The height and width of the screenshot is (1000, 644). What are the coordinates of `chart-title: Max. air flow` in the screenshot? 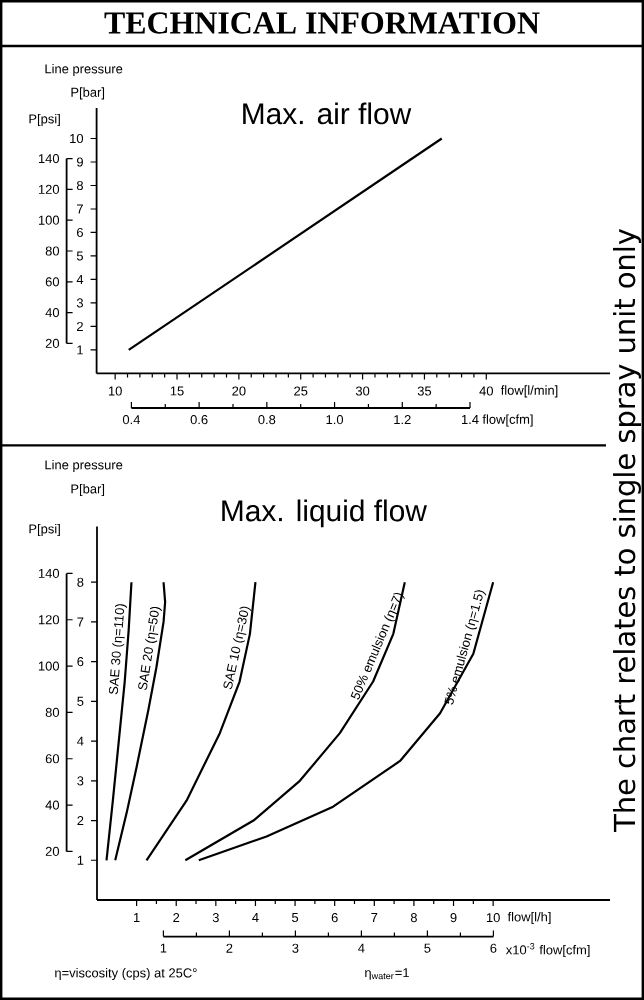 It's located at (327, 113).